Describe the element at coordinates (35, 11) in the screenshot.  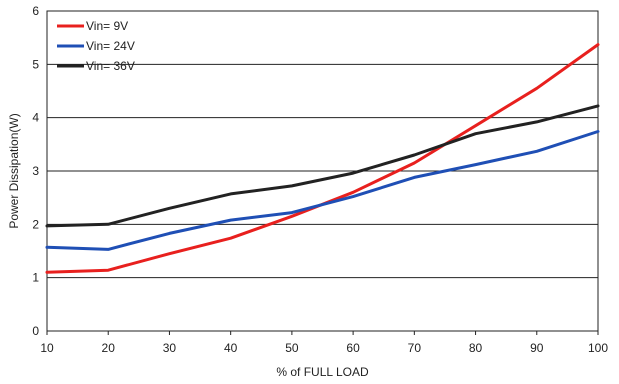
I see `y-tick-label: 6` at that location.